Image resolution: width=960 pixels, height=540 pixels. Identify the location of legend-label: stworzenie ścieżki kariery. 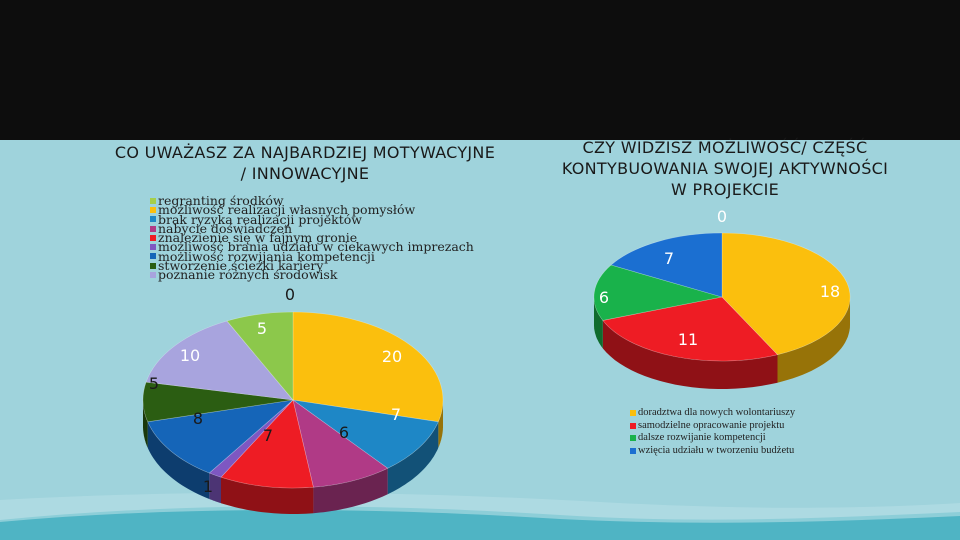
(241, 266).